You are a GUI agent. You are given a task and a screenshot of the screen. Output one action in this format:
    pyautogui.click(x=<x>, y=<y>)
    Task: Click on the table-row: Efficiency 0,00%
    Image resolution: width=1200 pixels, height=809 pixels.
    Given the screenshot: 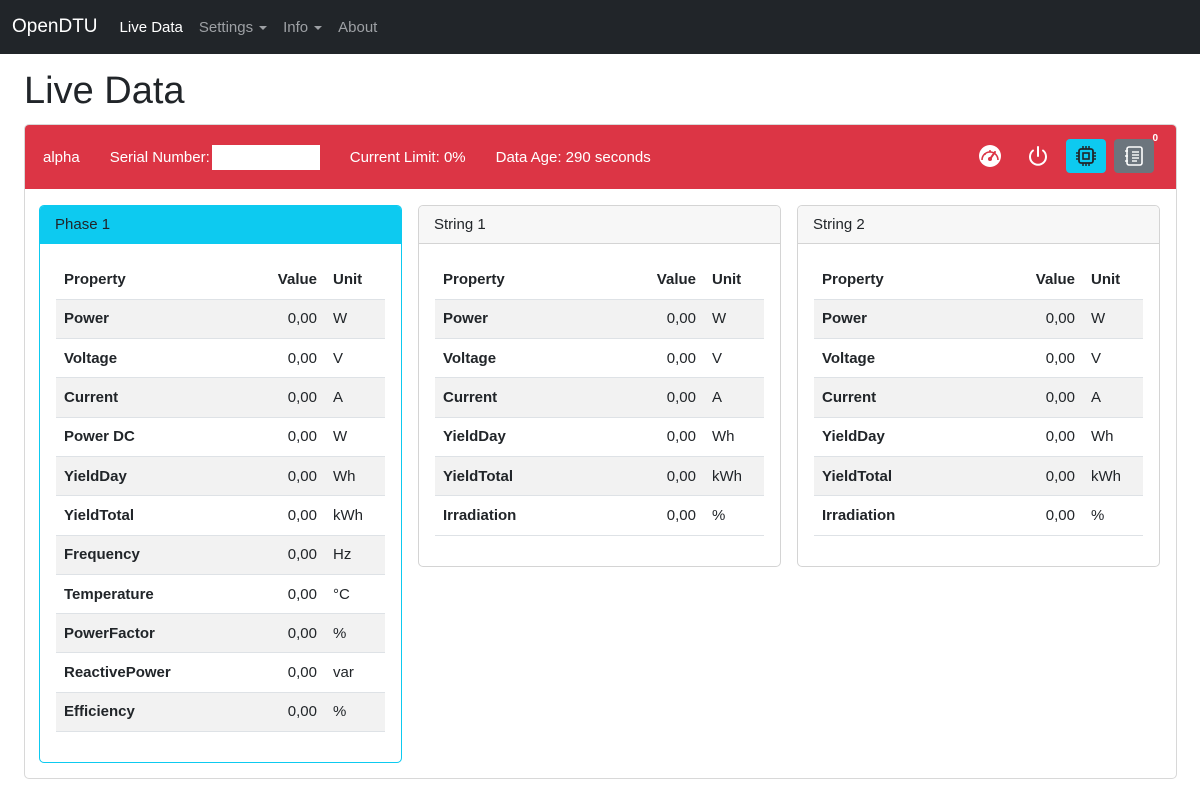 What is the action you would take?
    pyautogui.click(x=220, y=712)
    